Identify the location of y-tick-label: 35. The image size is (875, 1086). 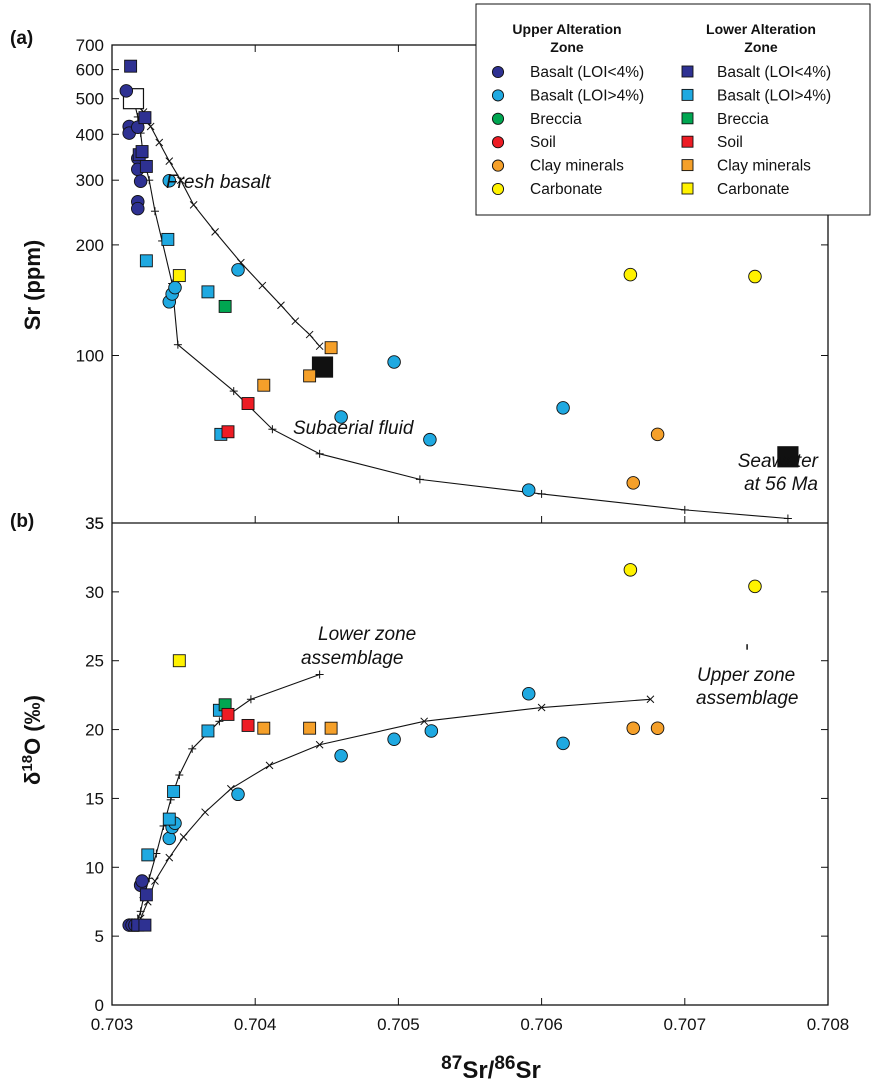
(94, 523).